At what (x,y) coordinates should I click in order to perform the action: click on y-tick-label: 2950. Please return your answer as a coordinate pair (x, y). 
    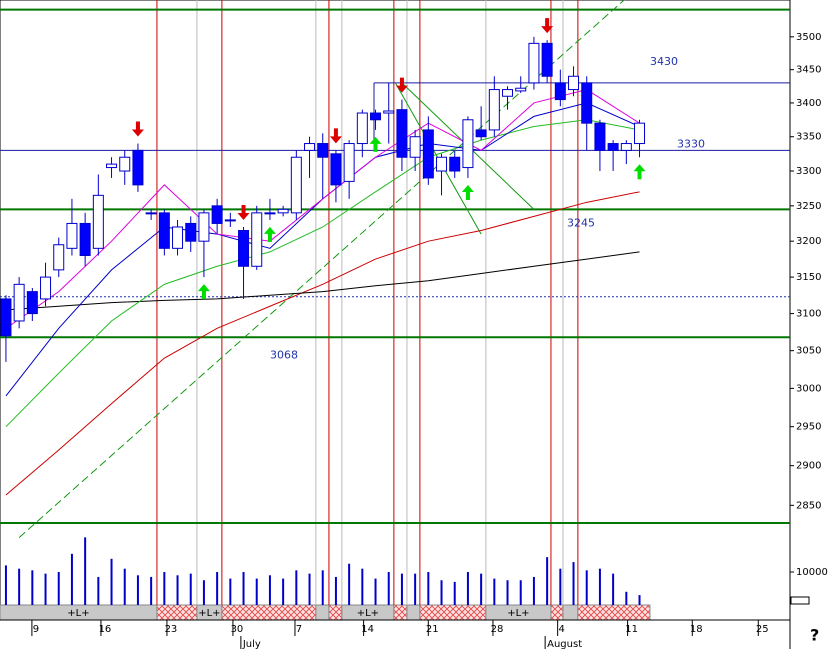
    Looking at the image, I should click on (808, 427).